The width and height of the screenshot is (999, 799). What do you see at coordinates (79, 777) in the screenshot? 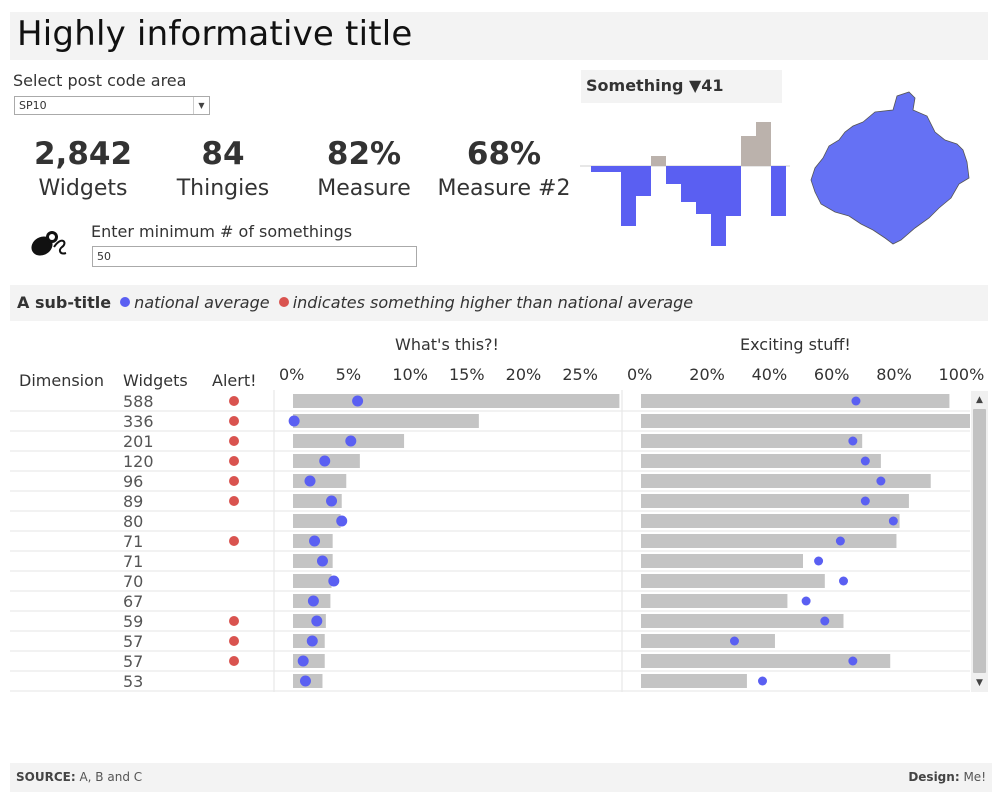
I see `footer-source: SOURCE: A, B and C` at bounding box center [79, 777].